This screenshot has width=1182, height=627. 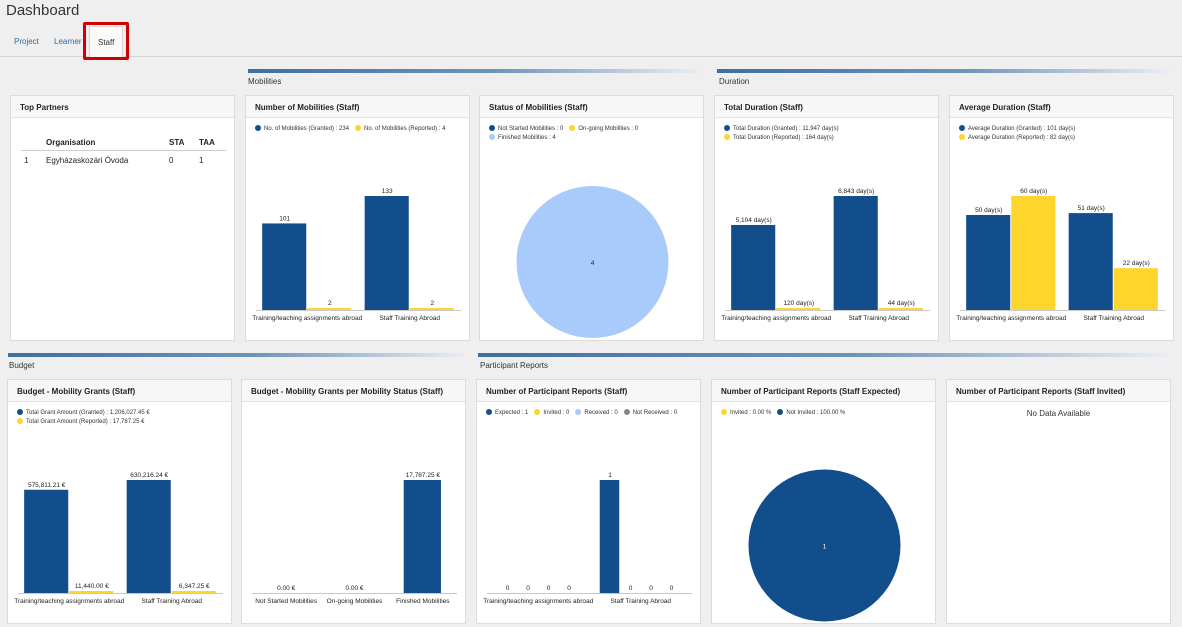 I want to click on card-title: Number of Mobilities (Staff), so click(x=357, y=107).